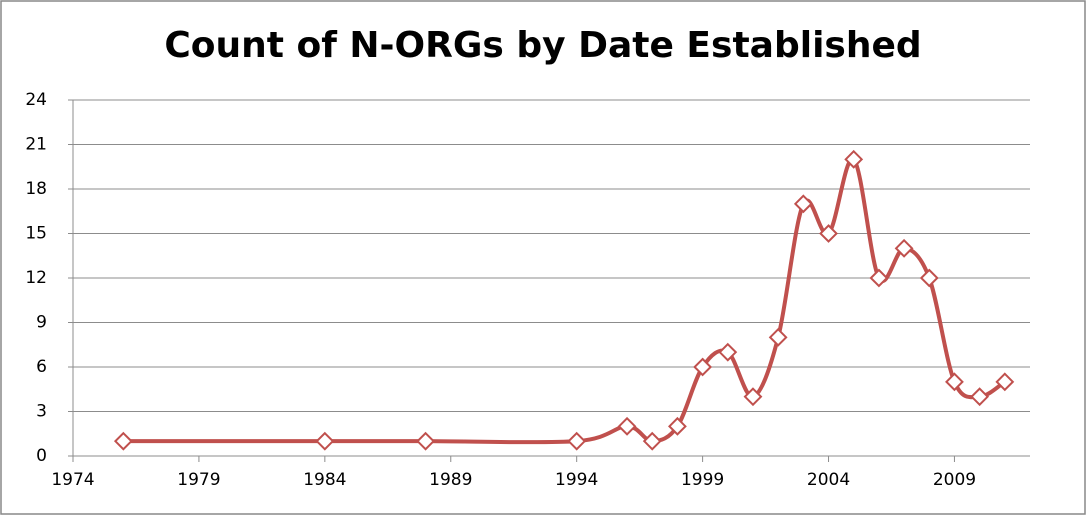  What do you see at coordinates (828, 480) in the screenshot?
I see `x-tick-label: 2004` at bounding box center [828, 480].